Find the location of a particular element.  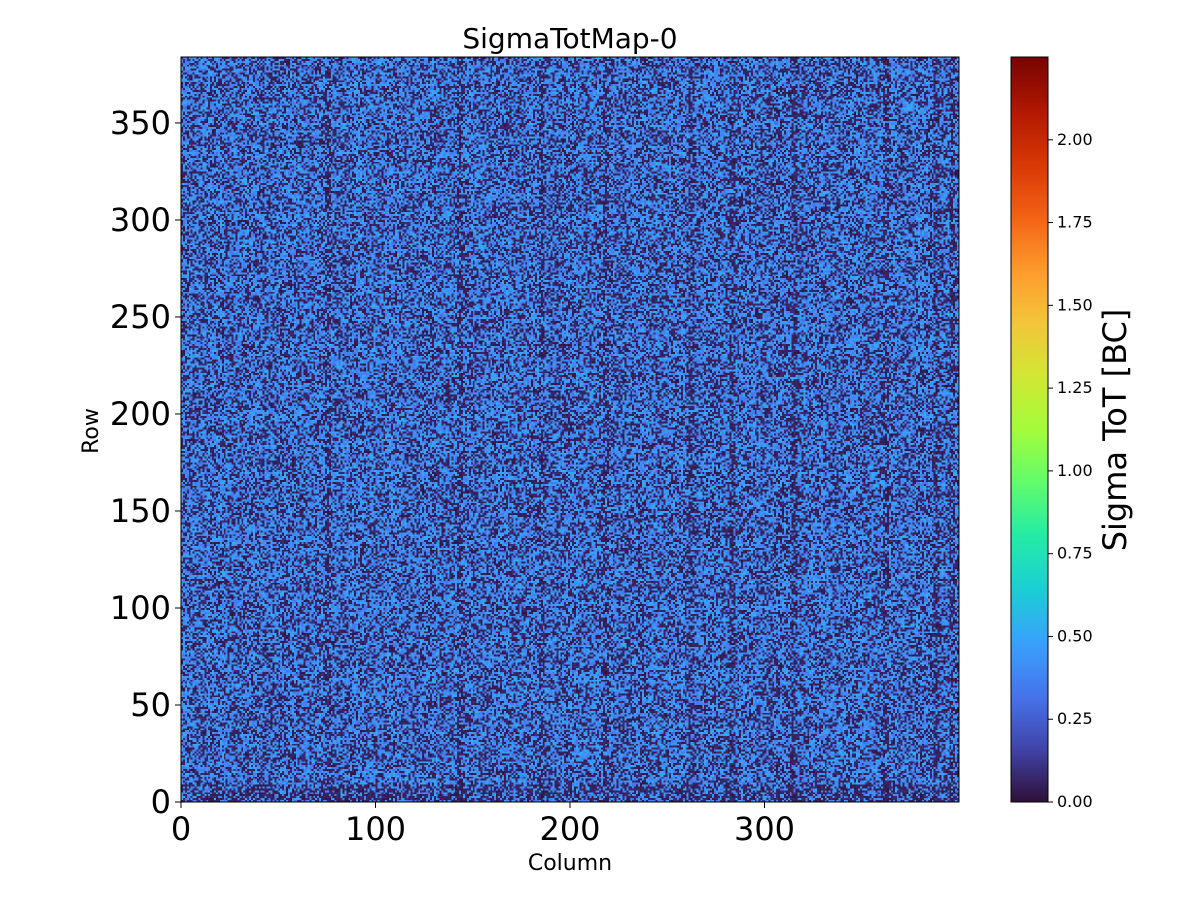

y-tick-label: 100 is located at coordinates (140, 608).